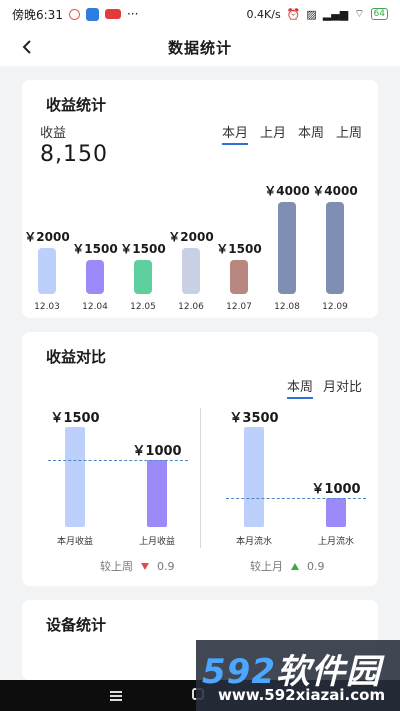 The width and height of the screenshot is (400, 711). Describe the element at coordinates (254, 418) in the screenshot. I see `compare-bar-value: ￥3500` at that location.